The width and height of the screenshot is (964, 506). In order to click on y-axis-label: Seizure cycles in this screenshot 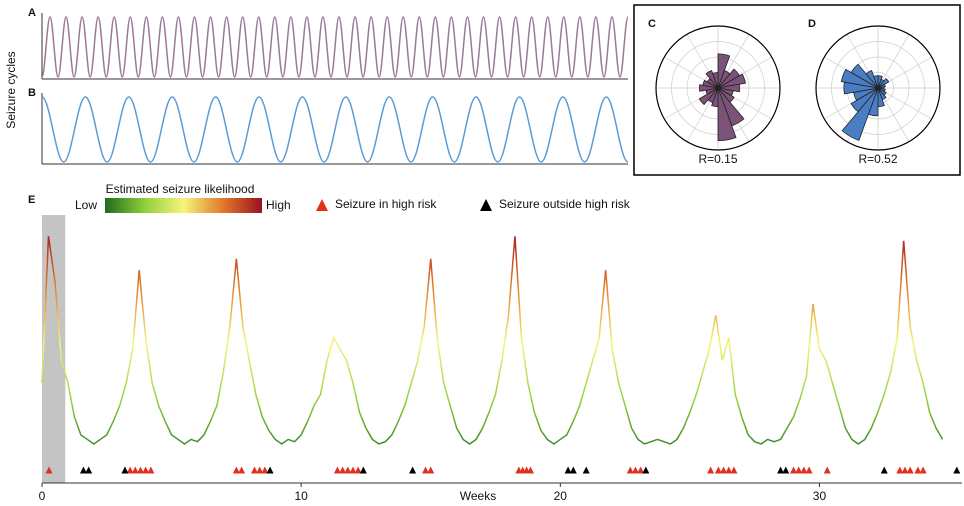, I will do `click(11, 89)`.